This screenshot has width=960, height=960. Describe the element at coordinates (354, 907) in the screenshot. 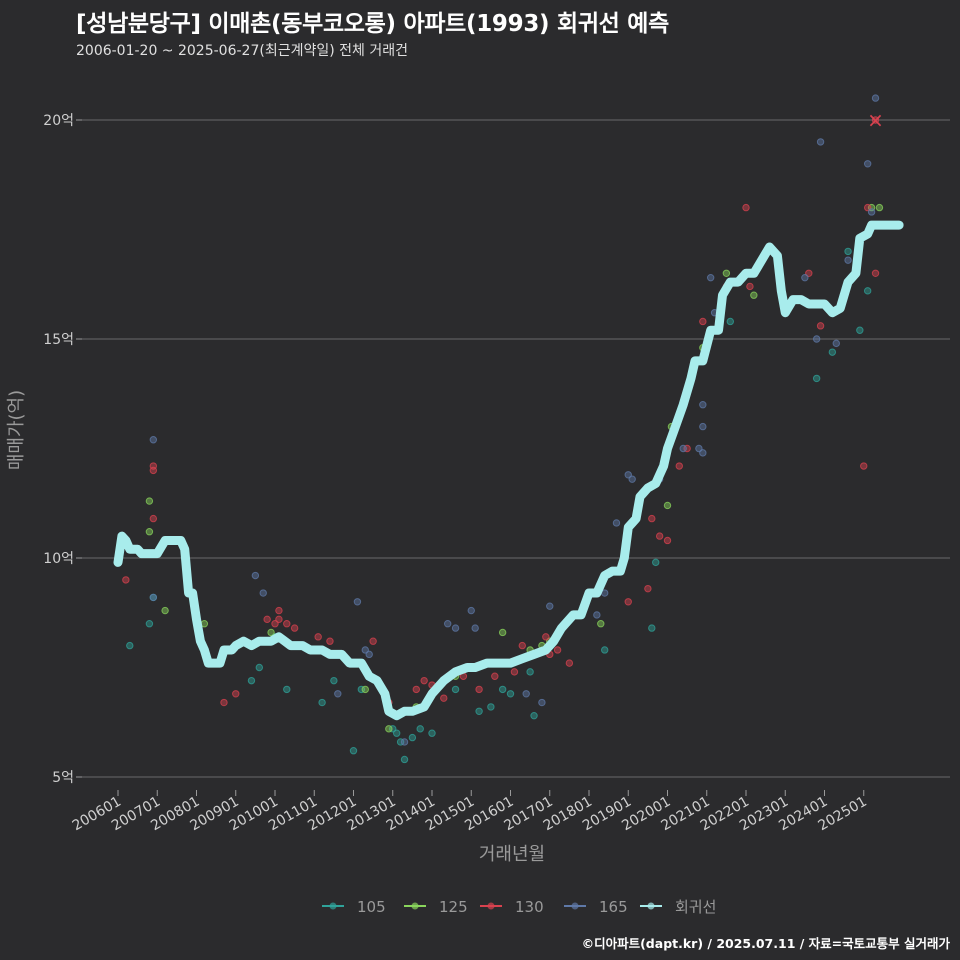

I see `legend-item-105: 105` at that location.